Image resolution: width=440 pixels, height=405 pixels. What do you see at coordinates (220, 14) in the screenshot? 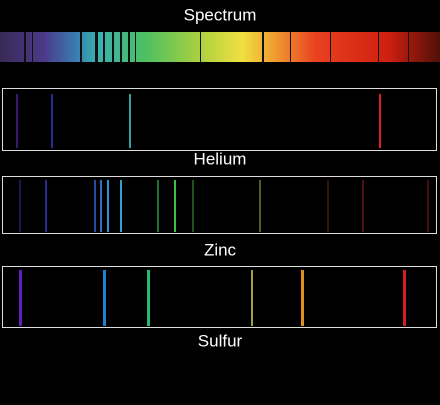
I see `title: Spectrum` at bounding box center [220, 14].